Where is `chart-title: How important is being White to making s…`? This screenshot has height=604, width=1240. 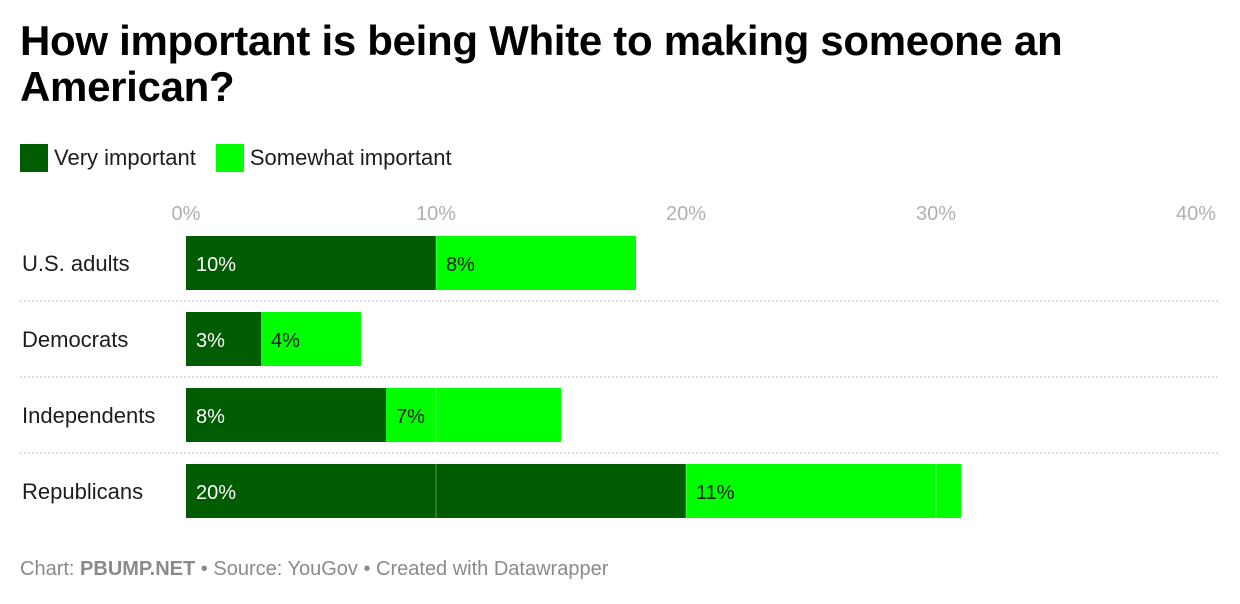
chart-title: How important is being White to making s… is located at coordinates (541, 63).